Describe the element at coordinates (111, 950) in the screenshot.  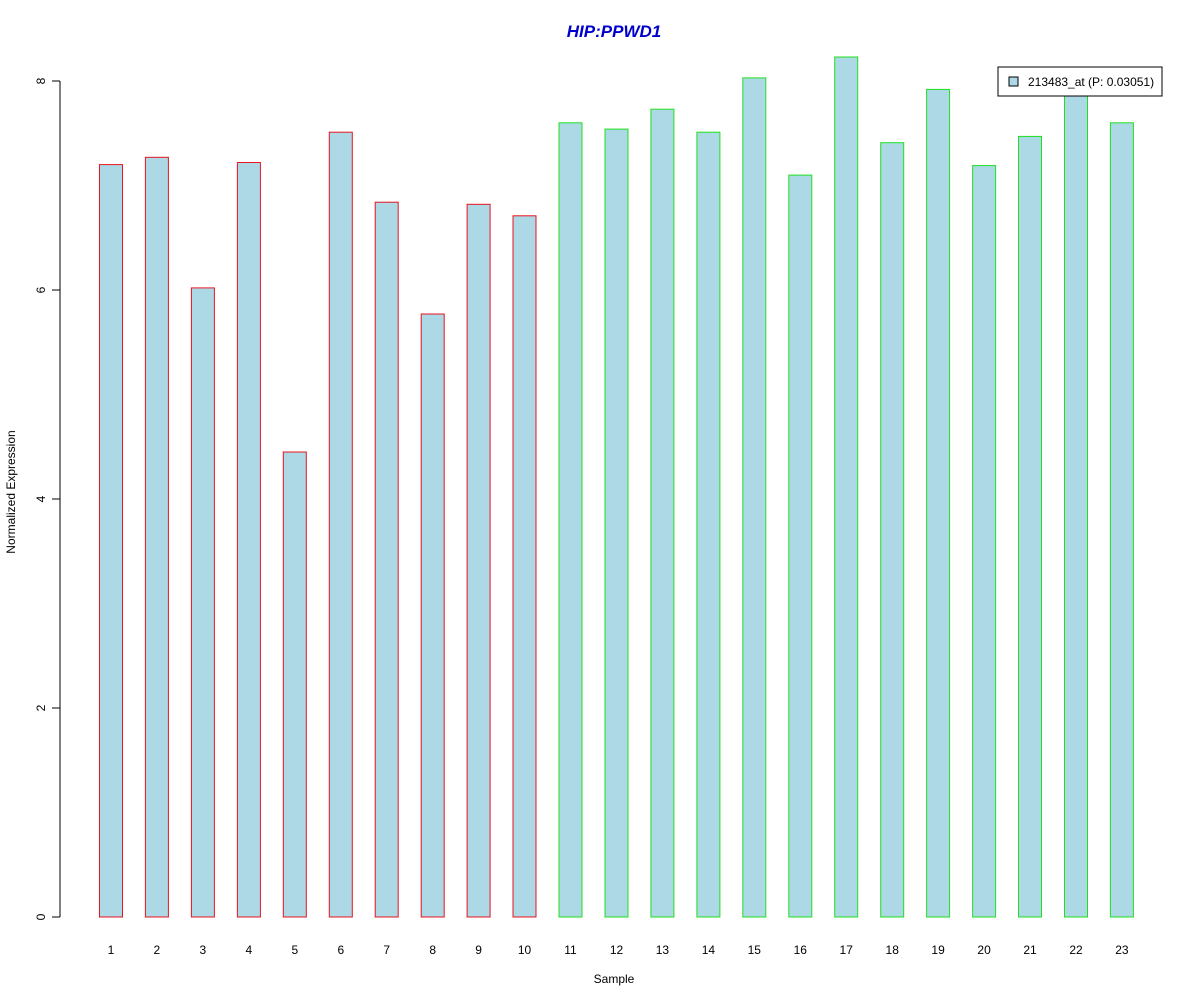
I see `x-tick-label: 1` at that location.